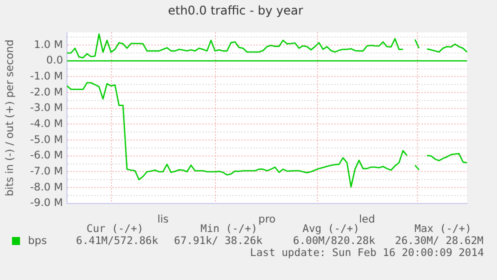 The height and width of the screenshot is (280, 497). I want to click on y-tick-label: -8.0 M, so click(46, 187).